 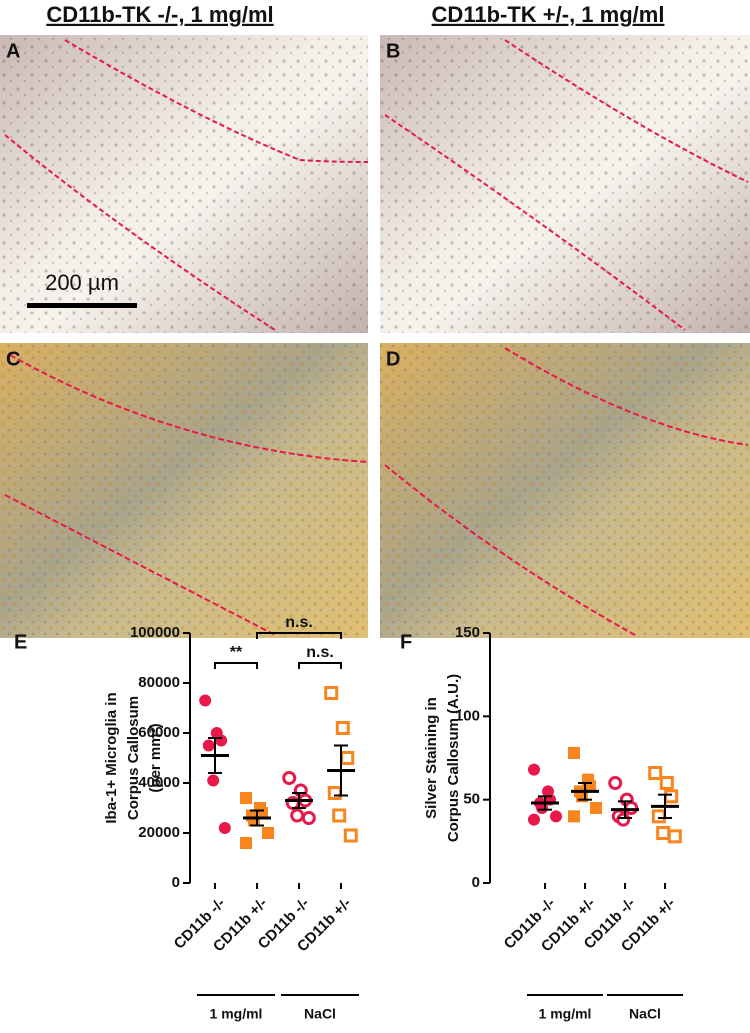 I want to click on y-tick-label: 80000, so click(x=159, y=682).